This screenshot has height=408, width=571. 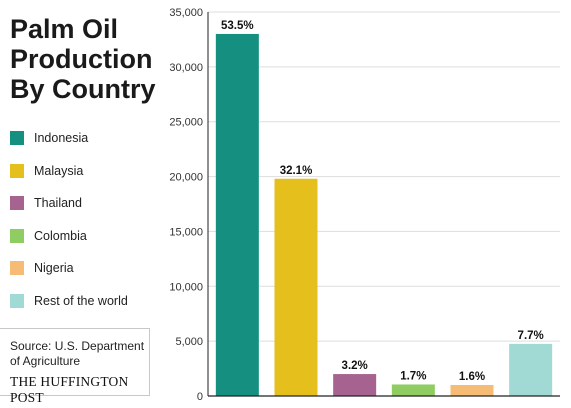 I want to click on data-label: 53.5%, so click(x=237, y=26).